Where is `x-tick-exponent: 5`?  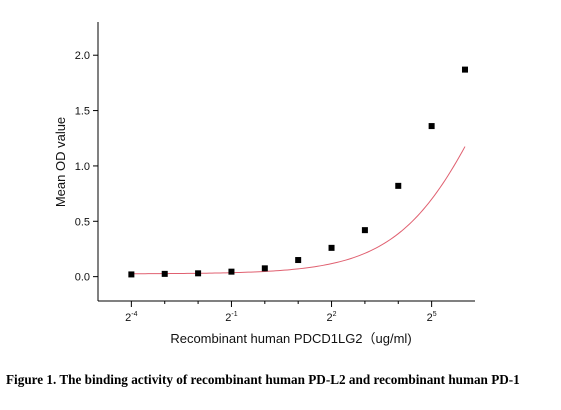 x-tick-exponent: 5 is located at coordinates (435, 314).